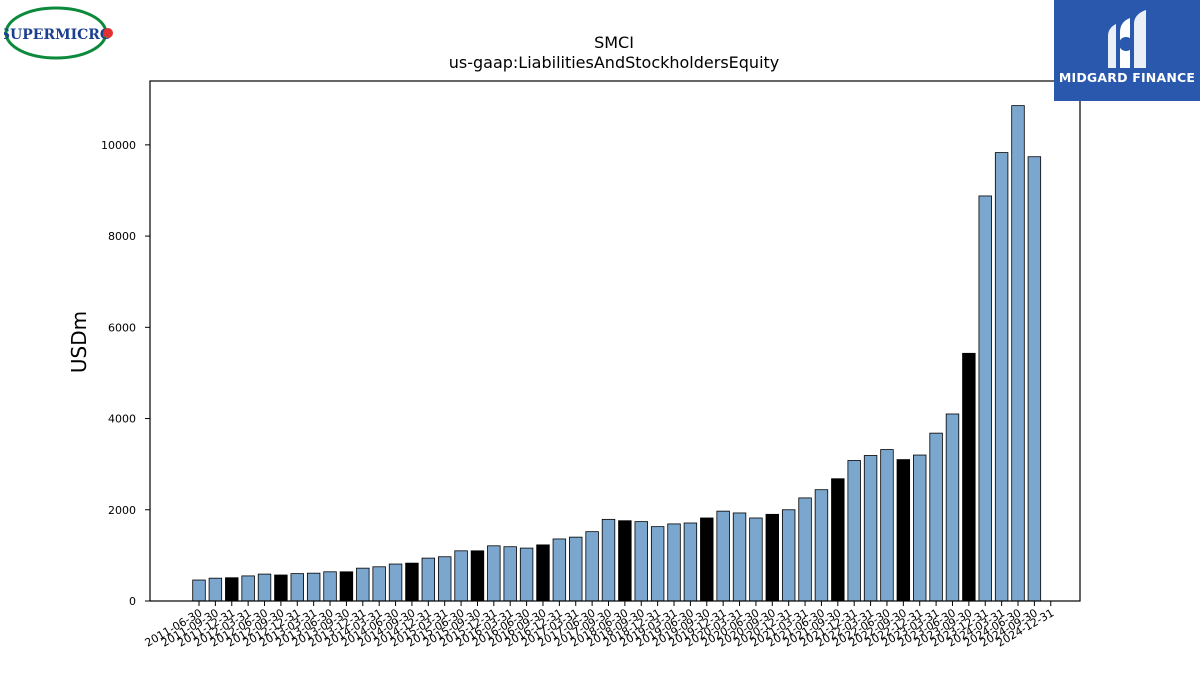  Describe the element at coordinates (122, 419) in the screenshot. I see `y-tick-label: 4000` at that location.